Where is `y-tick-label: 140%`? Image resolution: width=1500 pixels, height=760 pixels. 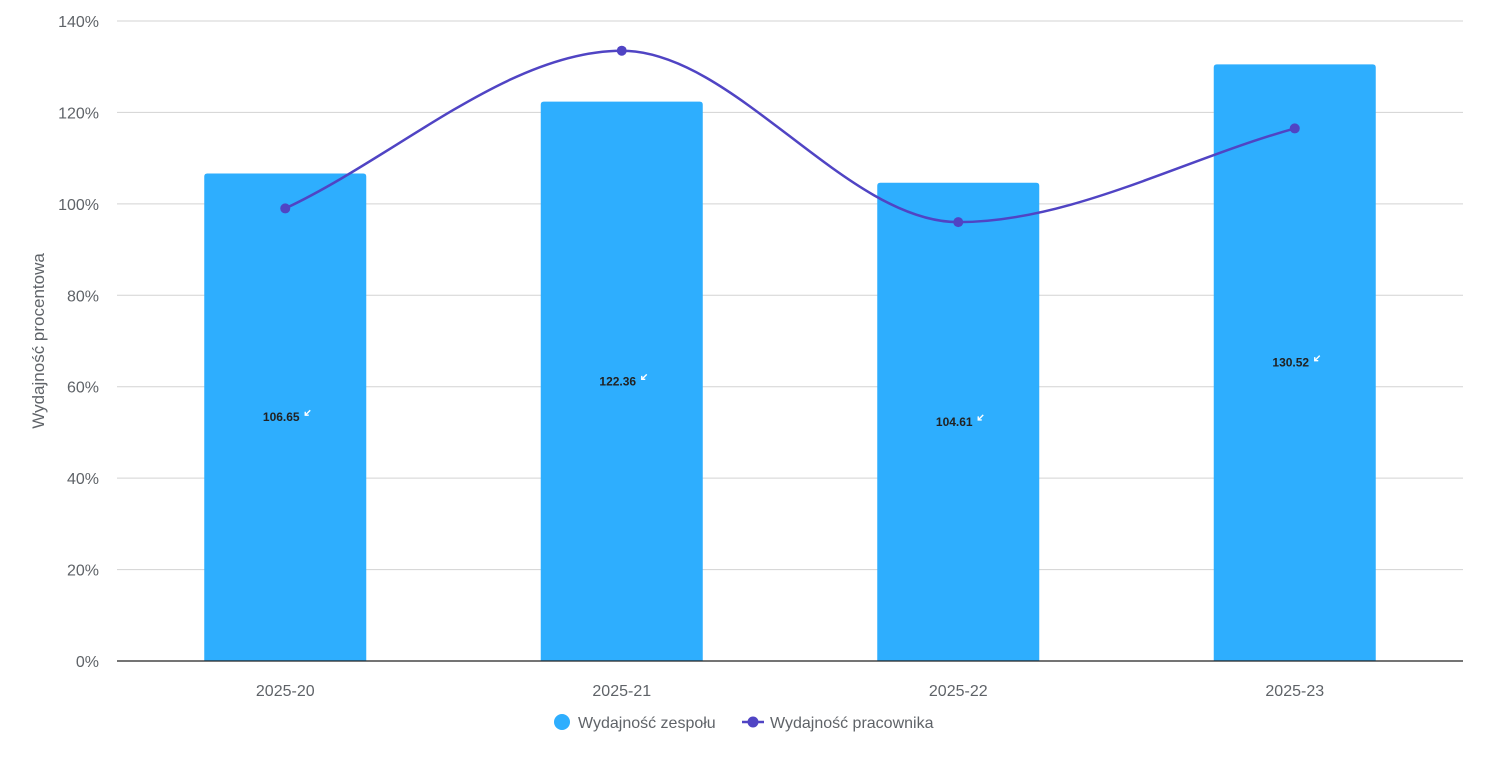 y-tick-label: 140% is located at coordinates (78, 22).